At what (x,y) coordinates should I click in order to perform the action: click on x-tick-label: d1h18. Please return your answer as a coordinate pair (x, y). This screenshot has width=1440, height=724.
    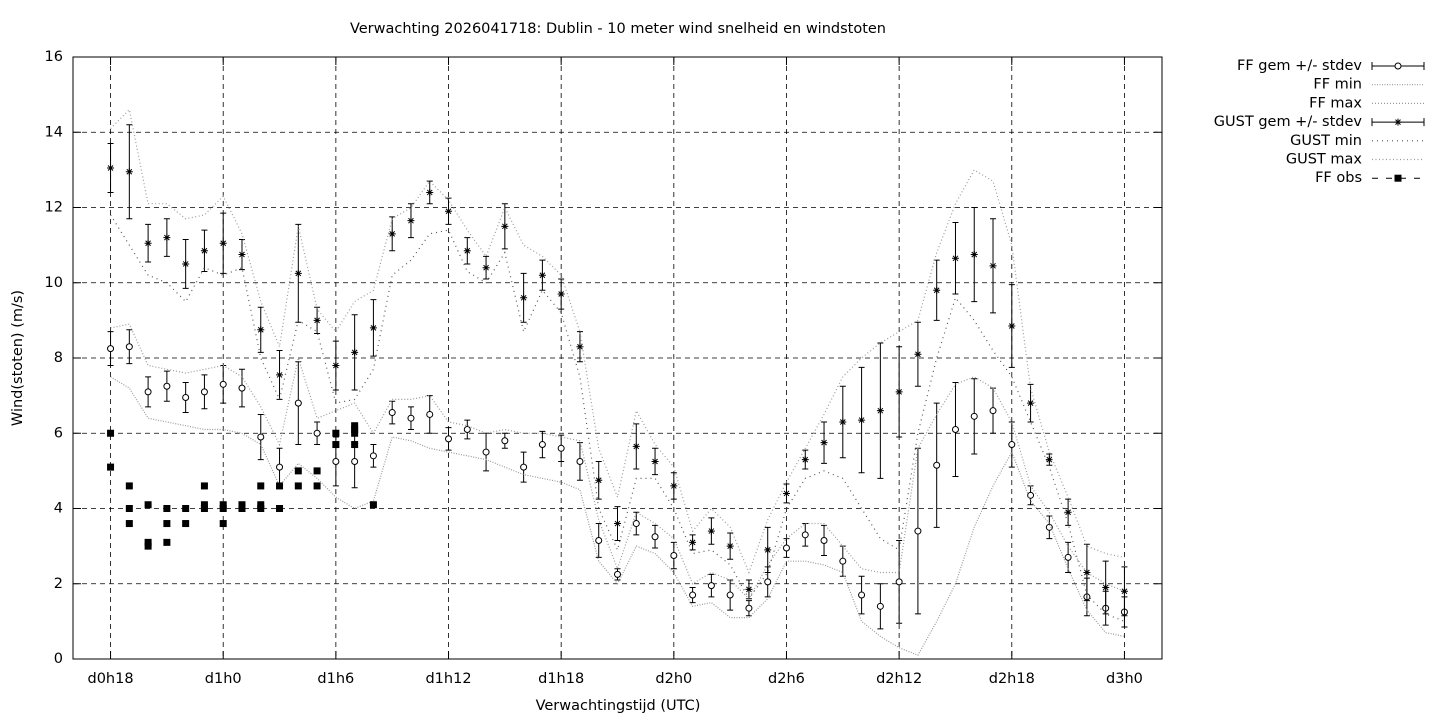
    Looking at the image, I should click on (561, 679).